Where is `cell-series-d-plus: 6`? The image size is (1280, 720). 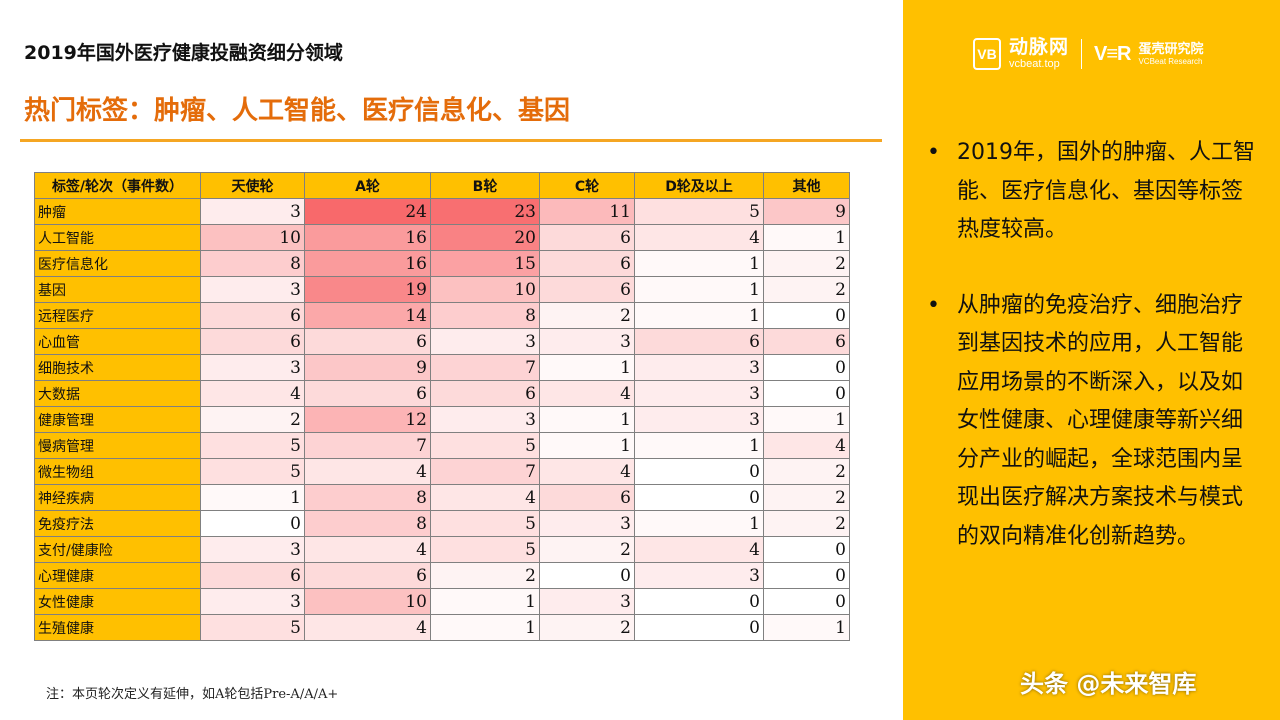
cell-series-d-plus: 6 is located at coordinates (699, 341).